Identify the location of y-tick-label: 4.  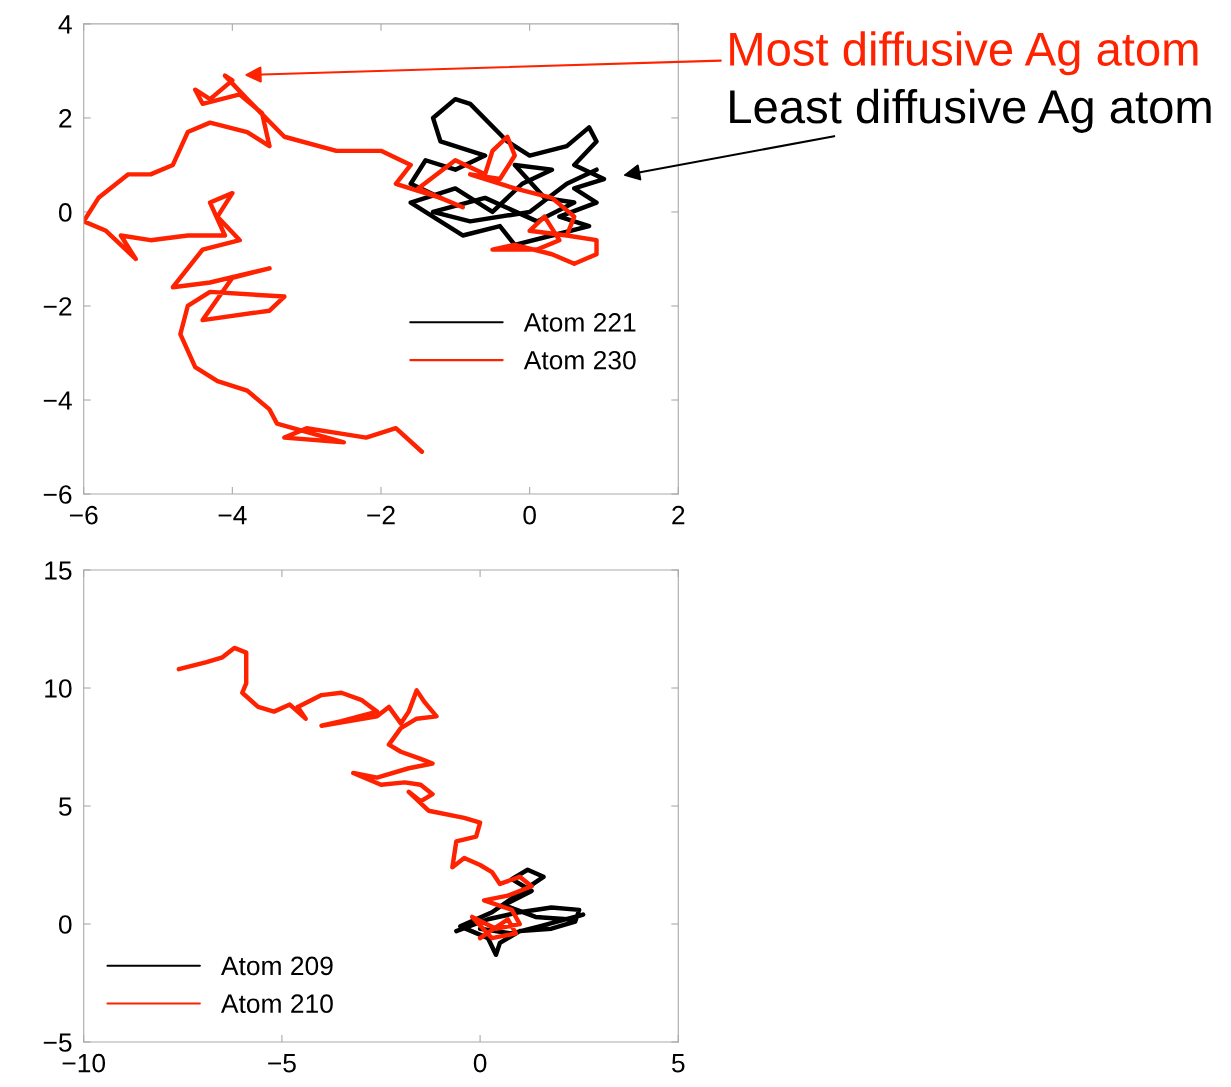
(65, 24).